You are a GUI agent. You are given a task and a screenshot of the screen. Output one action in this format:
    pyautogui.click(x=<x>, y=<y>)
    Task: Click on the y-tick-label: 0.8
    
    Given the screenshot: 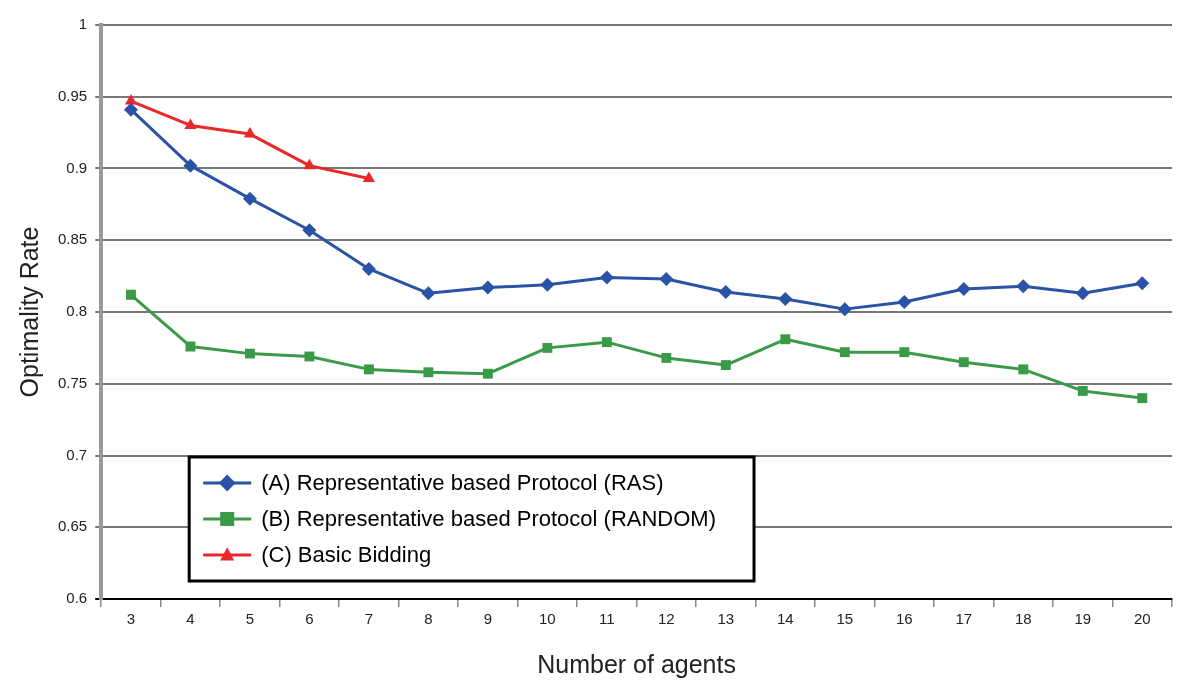 What is the action you would take?
    pyautogui.click(x=77, y=311)
    